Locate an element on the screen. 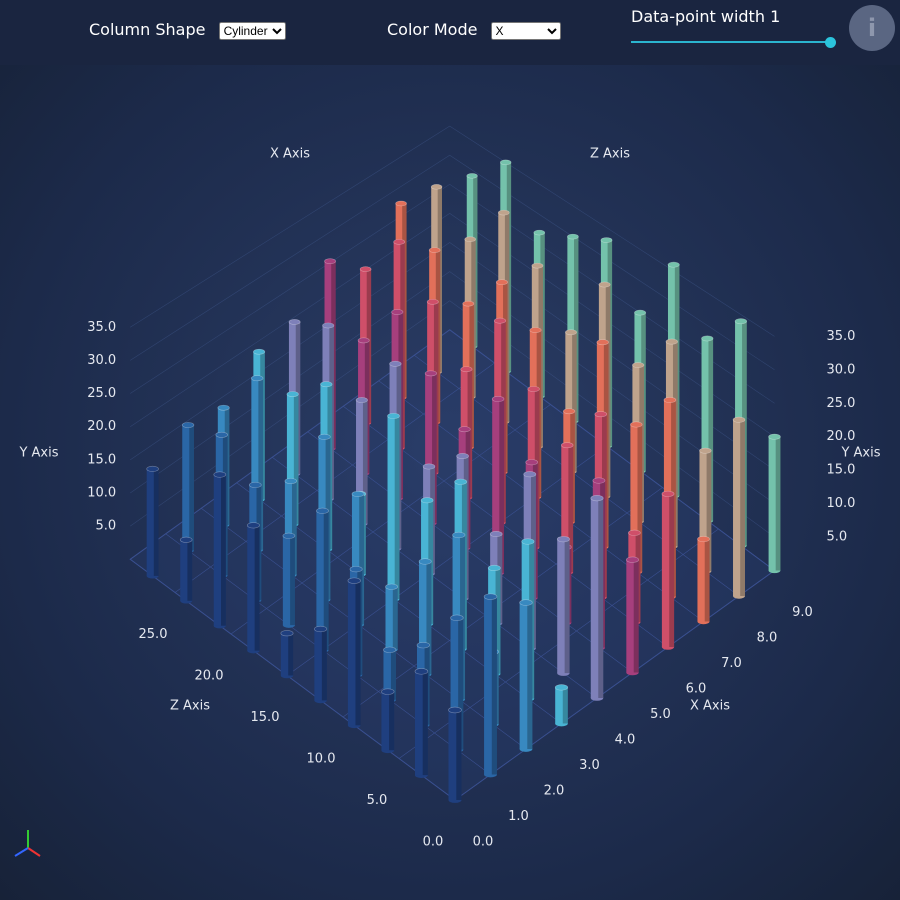  y-tick-label: 30.0 is located at coordinates (101, 360).